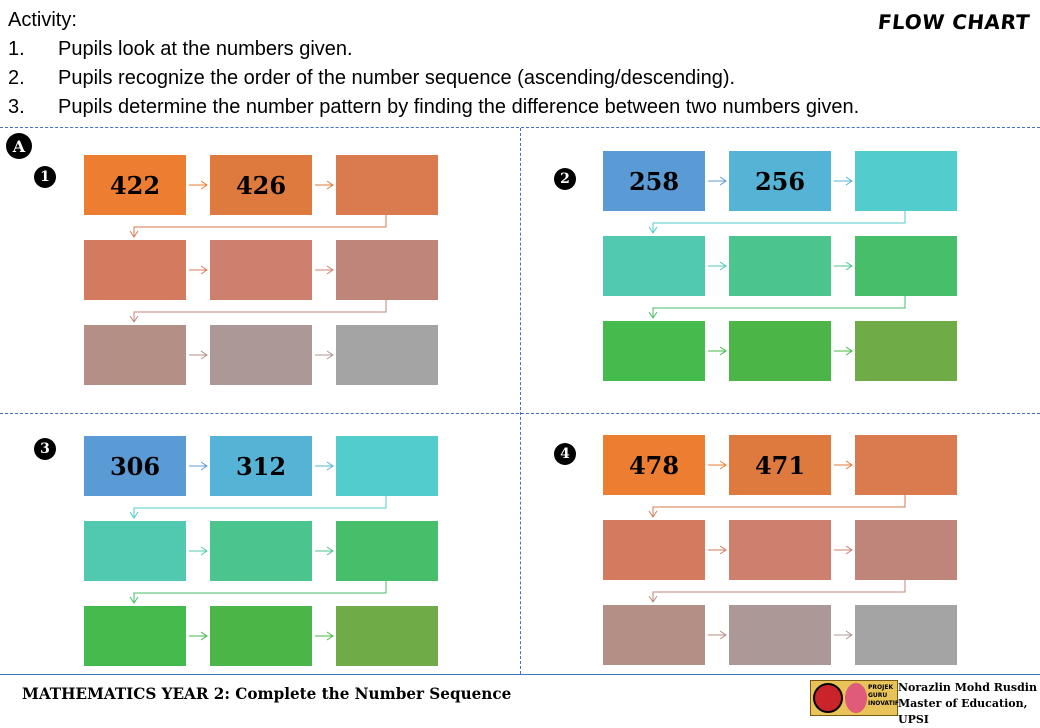 The width and height of the screenshot is (1040, 728). Describe the element at coordinates (135, 466) in the screenshot. I see `number-box: 306` at that location.